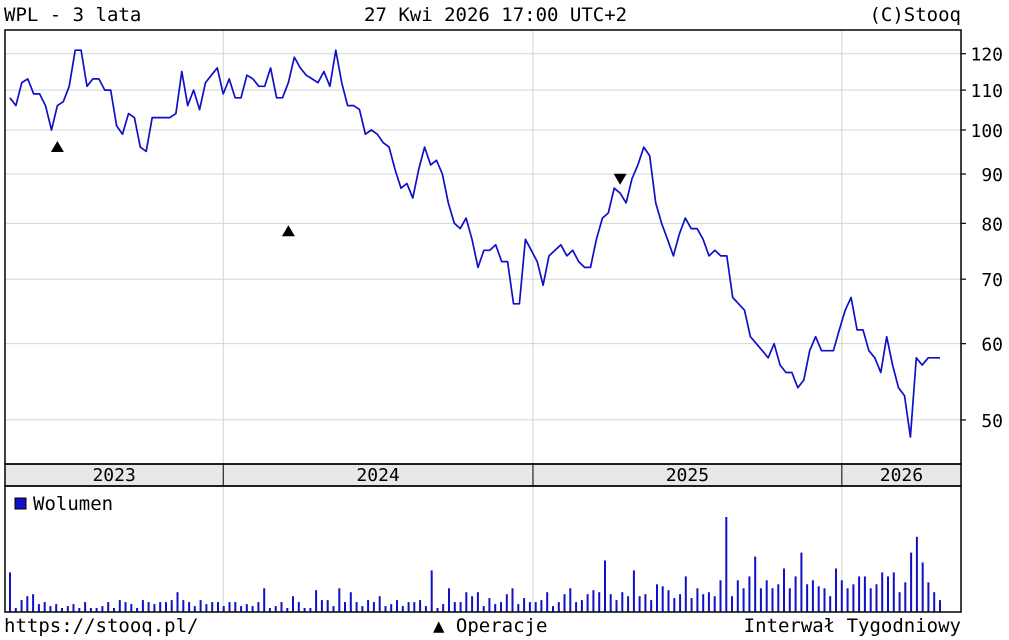  What do you see at coordinates (496, 15) in the screenshot?
I see `chart-datetime: 27 Kwi 2026 17:00 UTC+2` at bounding box center [496, 15].